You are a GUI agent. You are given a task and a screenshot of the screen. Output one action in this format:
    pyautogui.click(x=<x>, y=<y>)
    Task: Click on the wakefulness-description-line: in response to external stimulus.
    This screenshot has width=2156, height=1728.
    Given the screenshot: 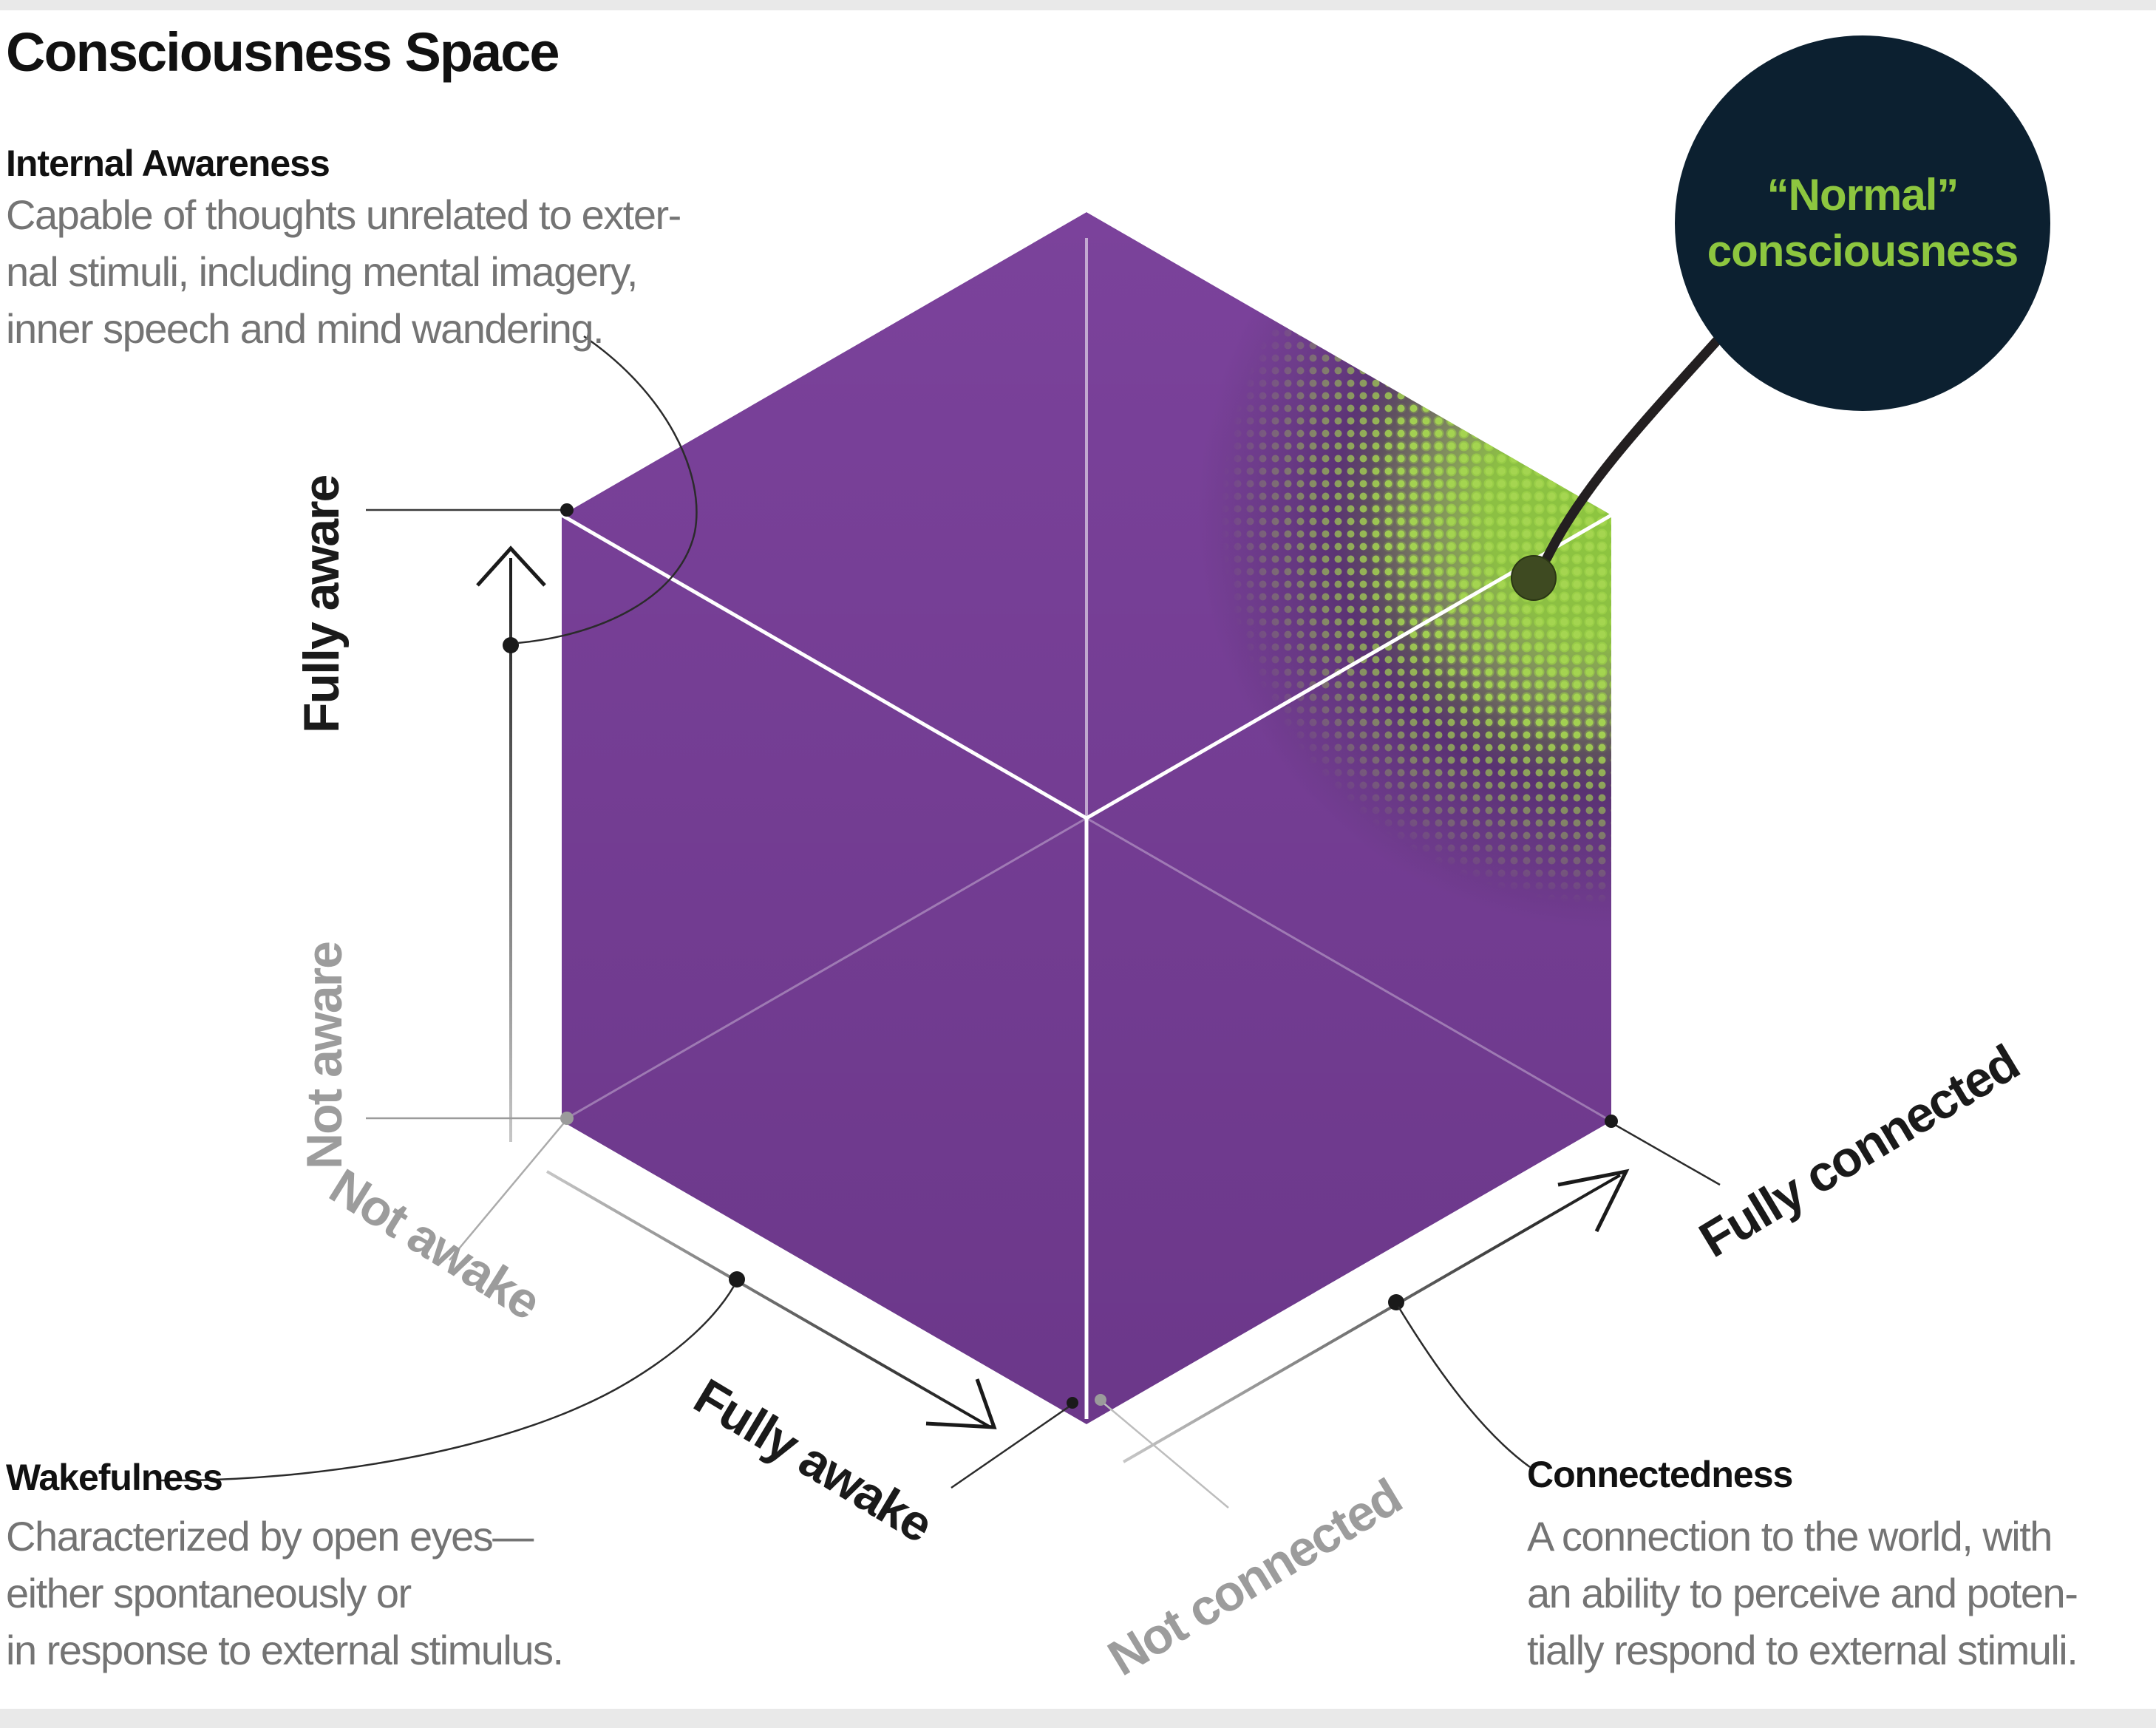 What is the action you would take?
    pyautogui.click(x=285, y=1650)
    